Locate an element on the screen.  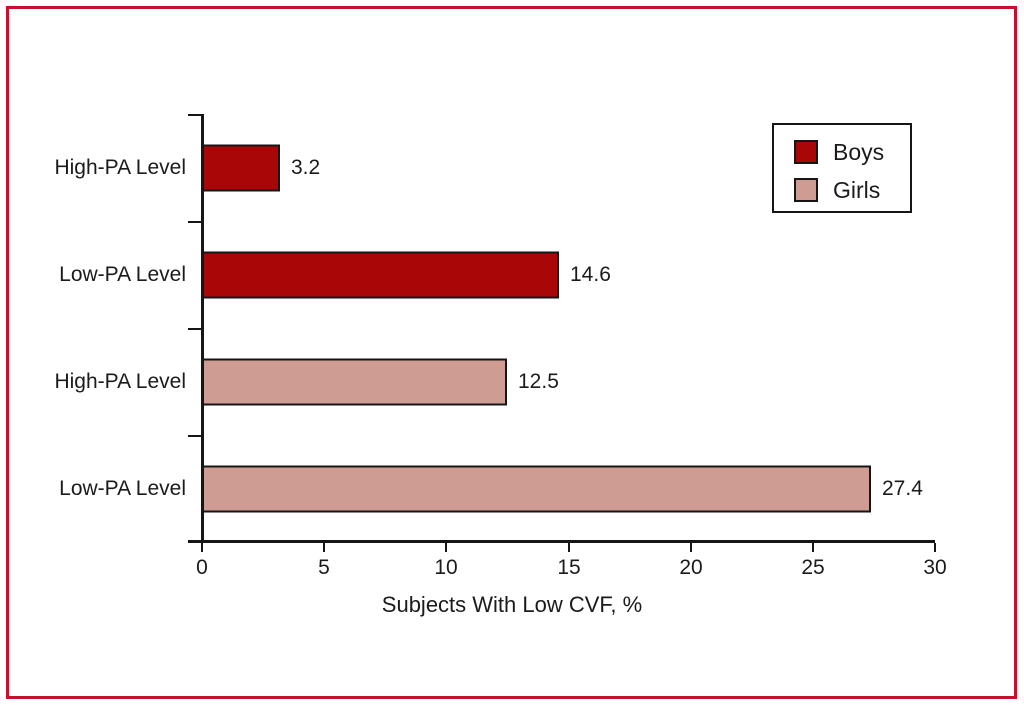
legend-item-girls: Girls is located at coordinates (837, 190).